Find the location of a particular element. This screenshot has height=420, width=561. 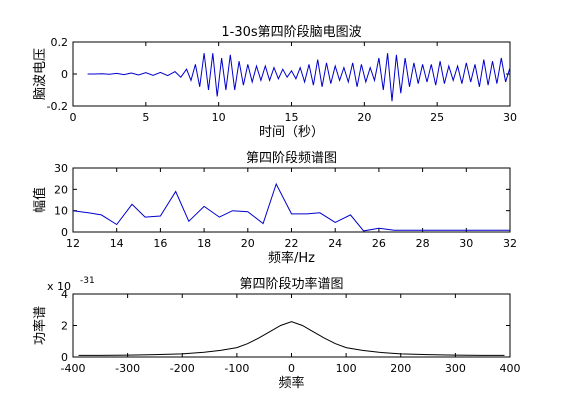

axes-1-xtick-label: 10 is located at coordinates (219, 117).